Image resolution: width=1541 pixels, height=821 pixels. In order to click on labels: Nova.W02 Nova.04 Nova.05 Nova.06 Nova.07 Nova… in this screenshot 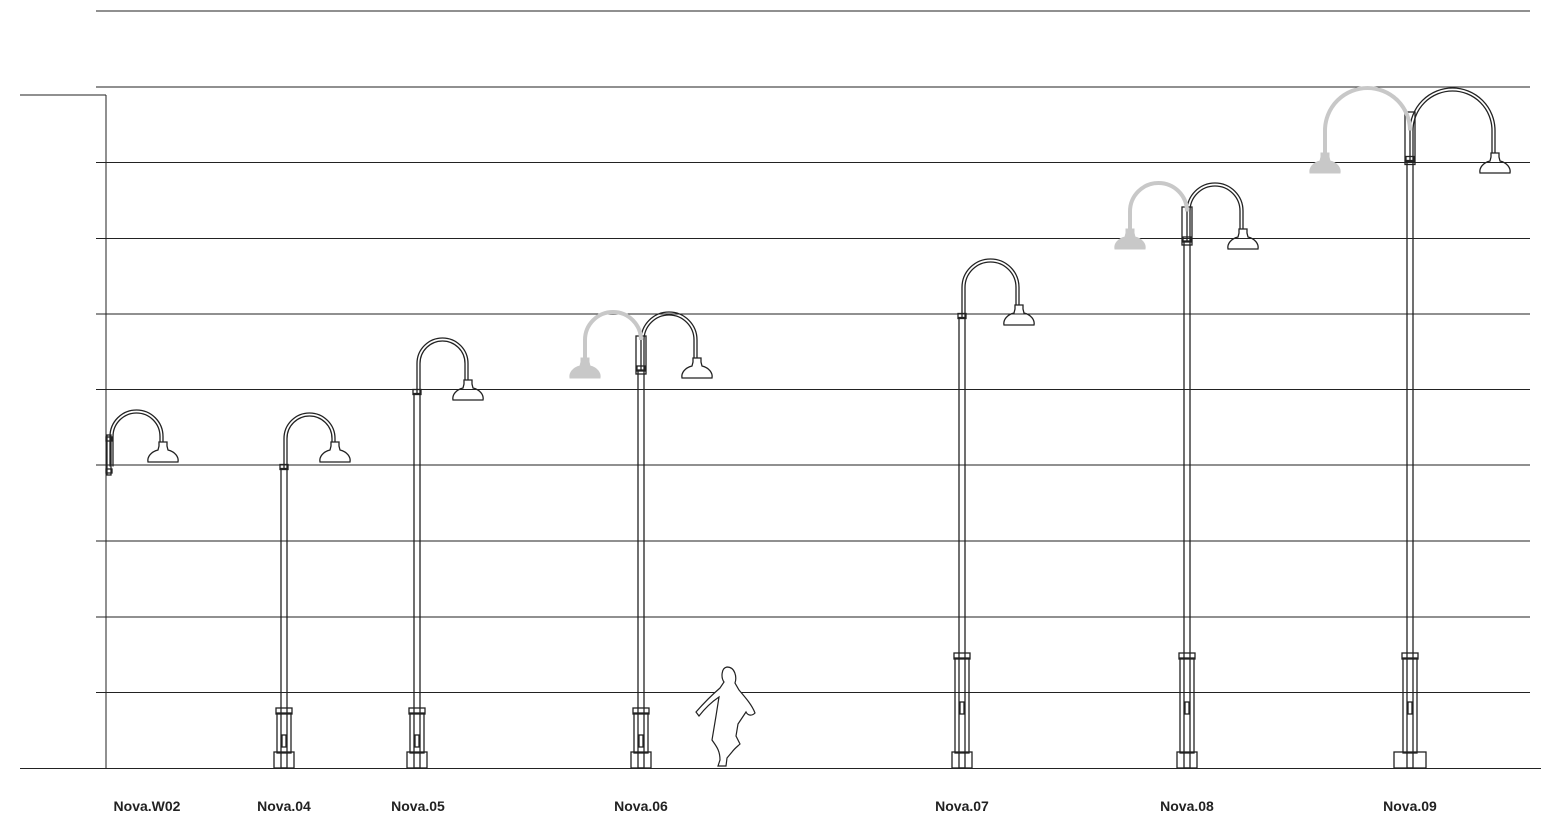, I will do `click(776, 806)`.